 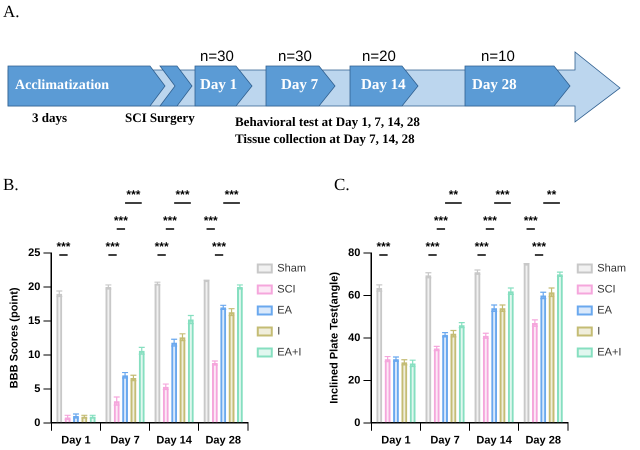 I want to click on text: Day 7, so click(x=299, y=85).